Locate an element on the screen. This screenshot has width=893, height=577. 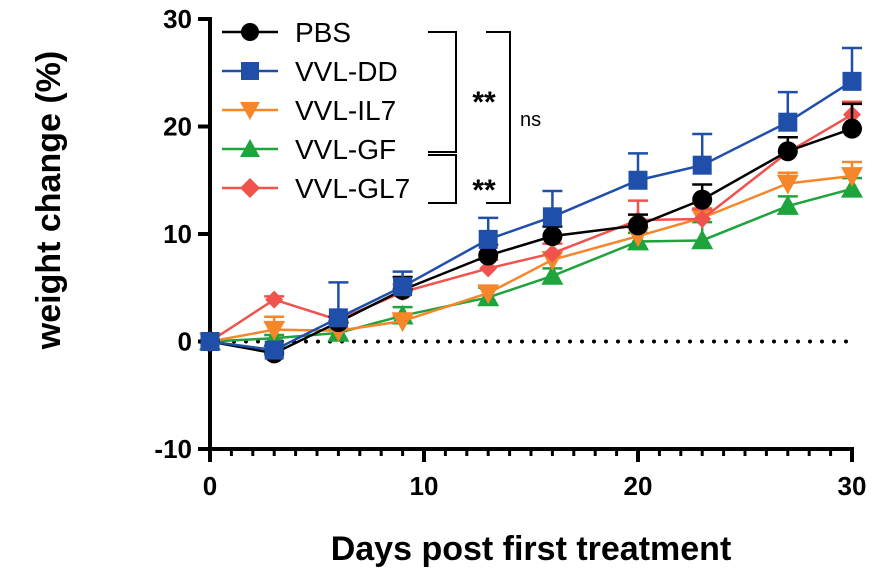
x-axis-label: Days post first treatment is located at coordinates (531, 549).